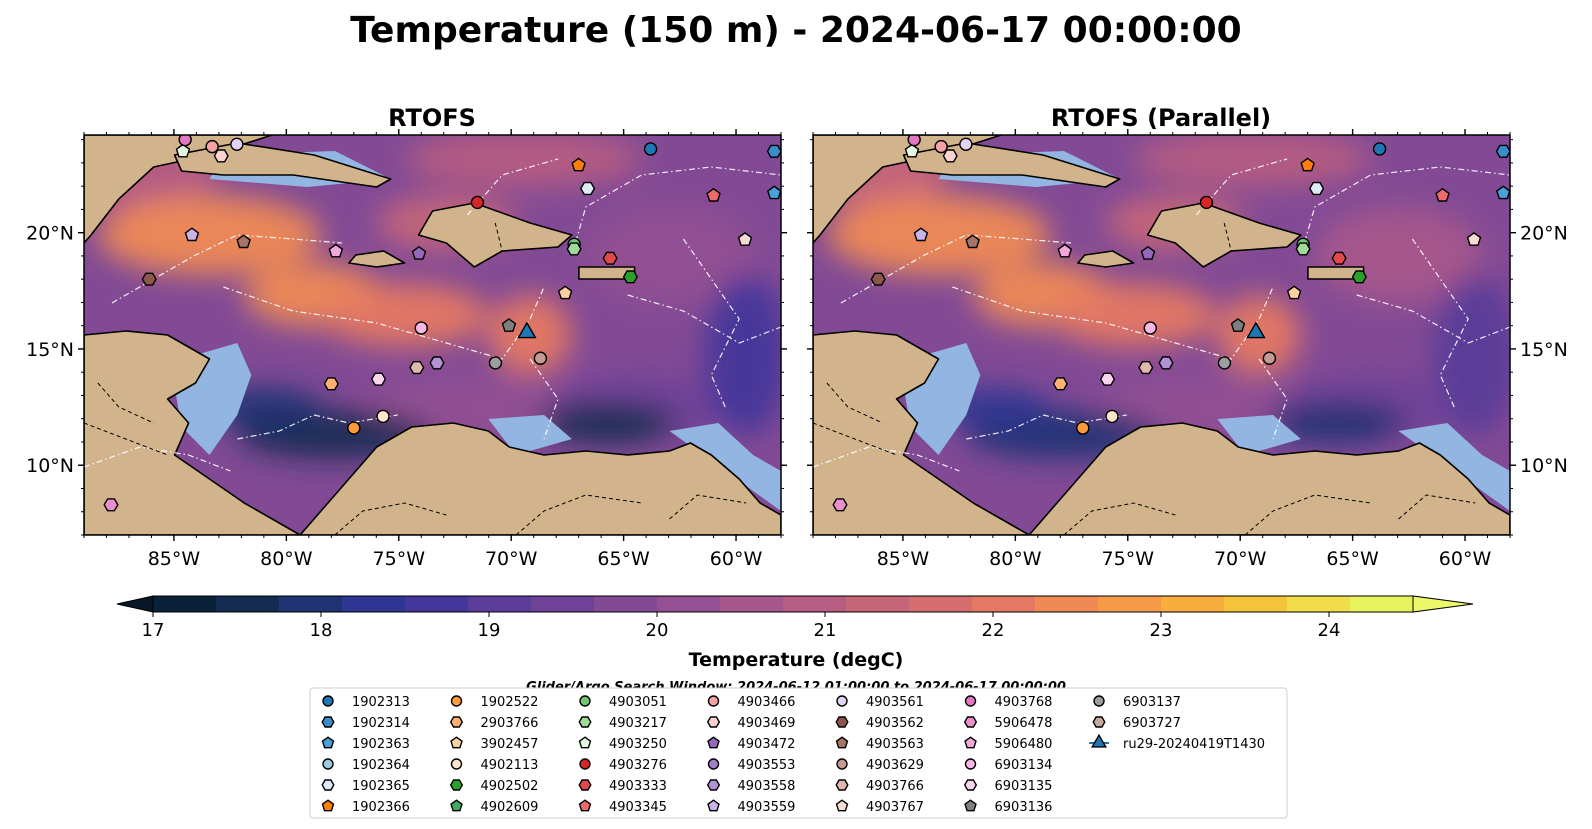 Image resolution: width=1592 pixels, height=829 pixels. I want to click on legend-item: 6903134, so click(1008, 765).